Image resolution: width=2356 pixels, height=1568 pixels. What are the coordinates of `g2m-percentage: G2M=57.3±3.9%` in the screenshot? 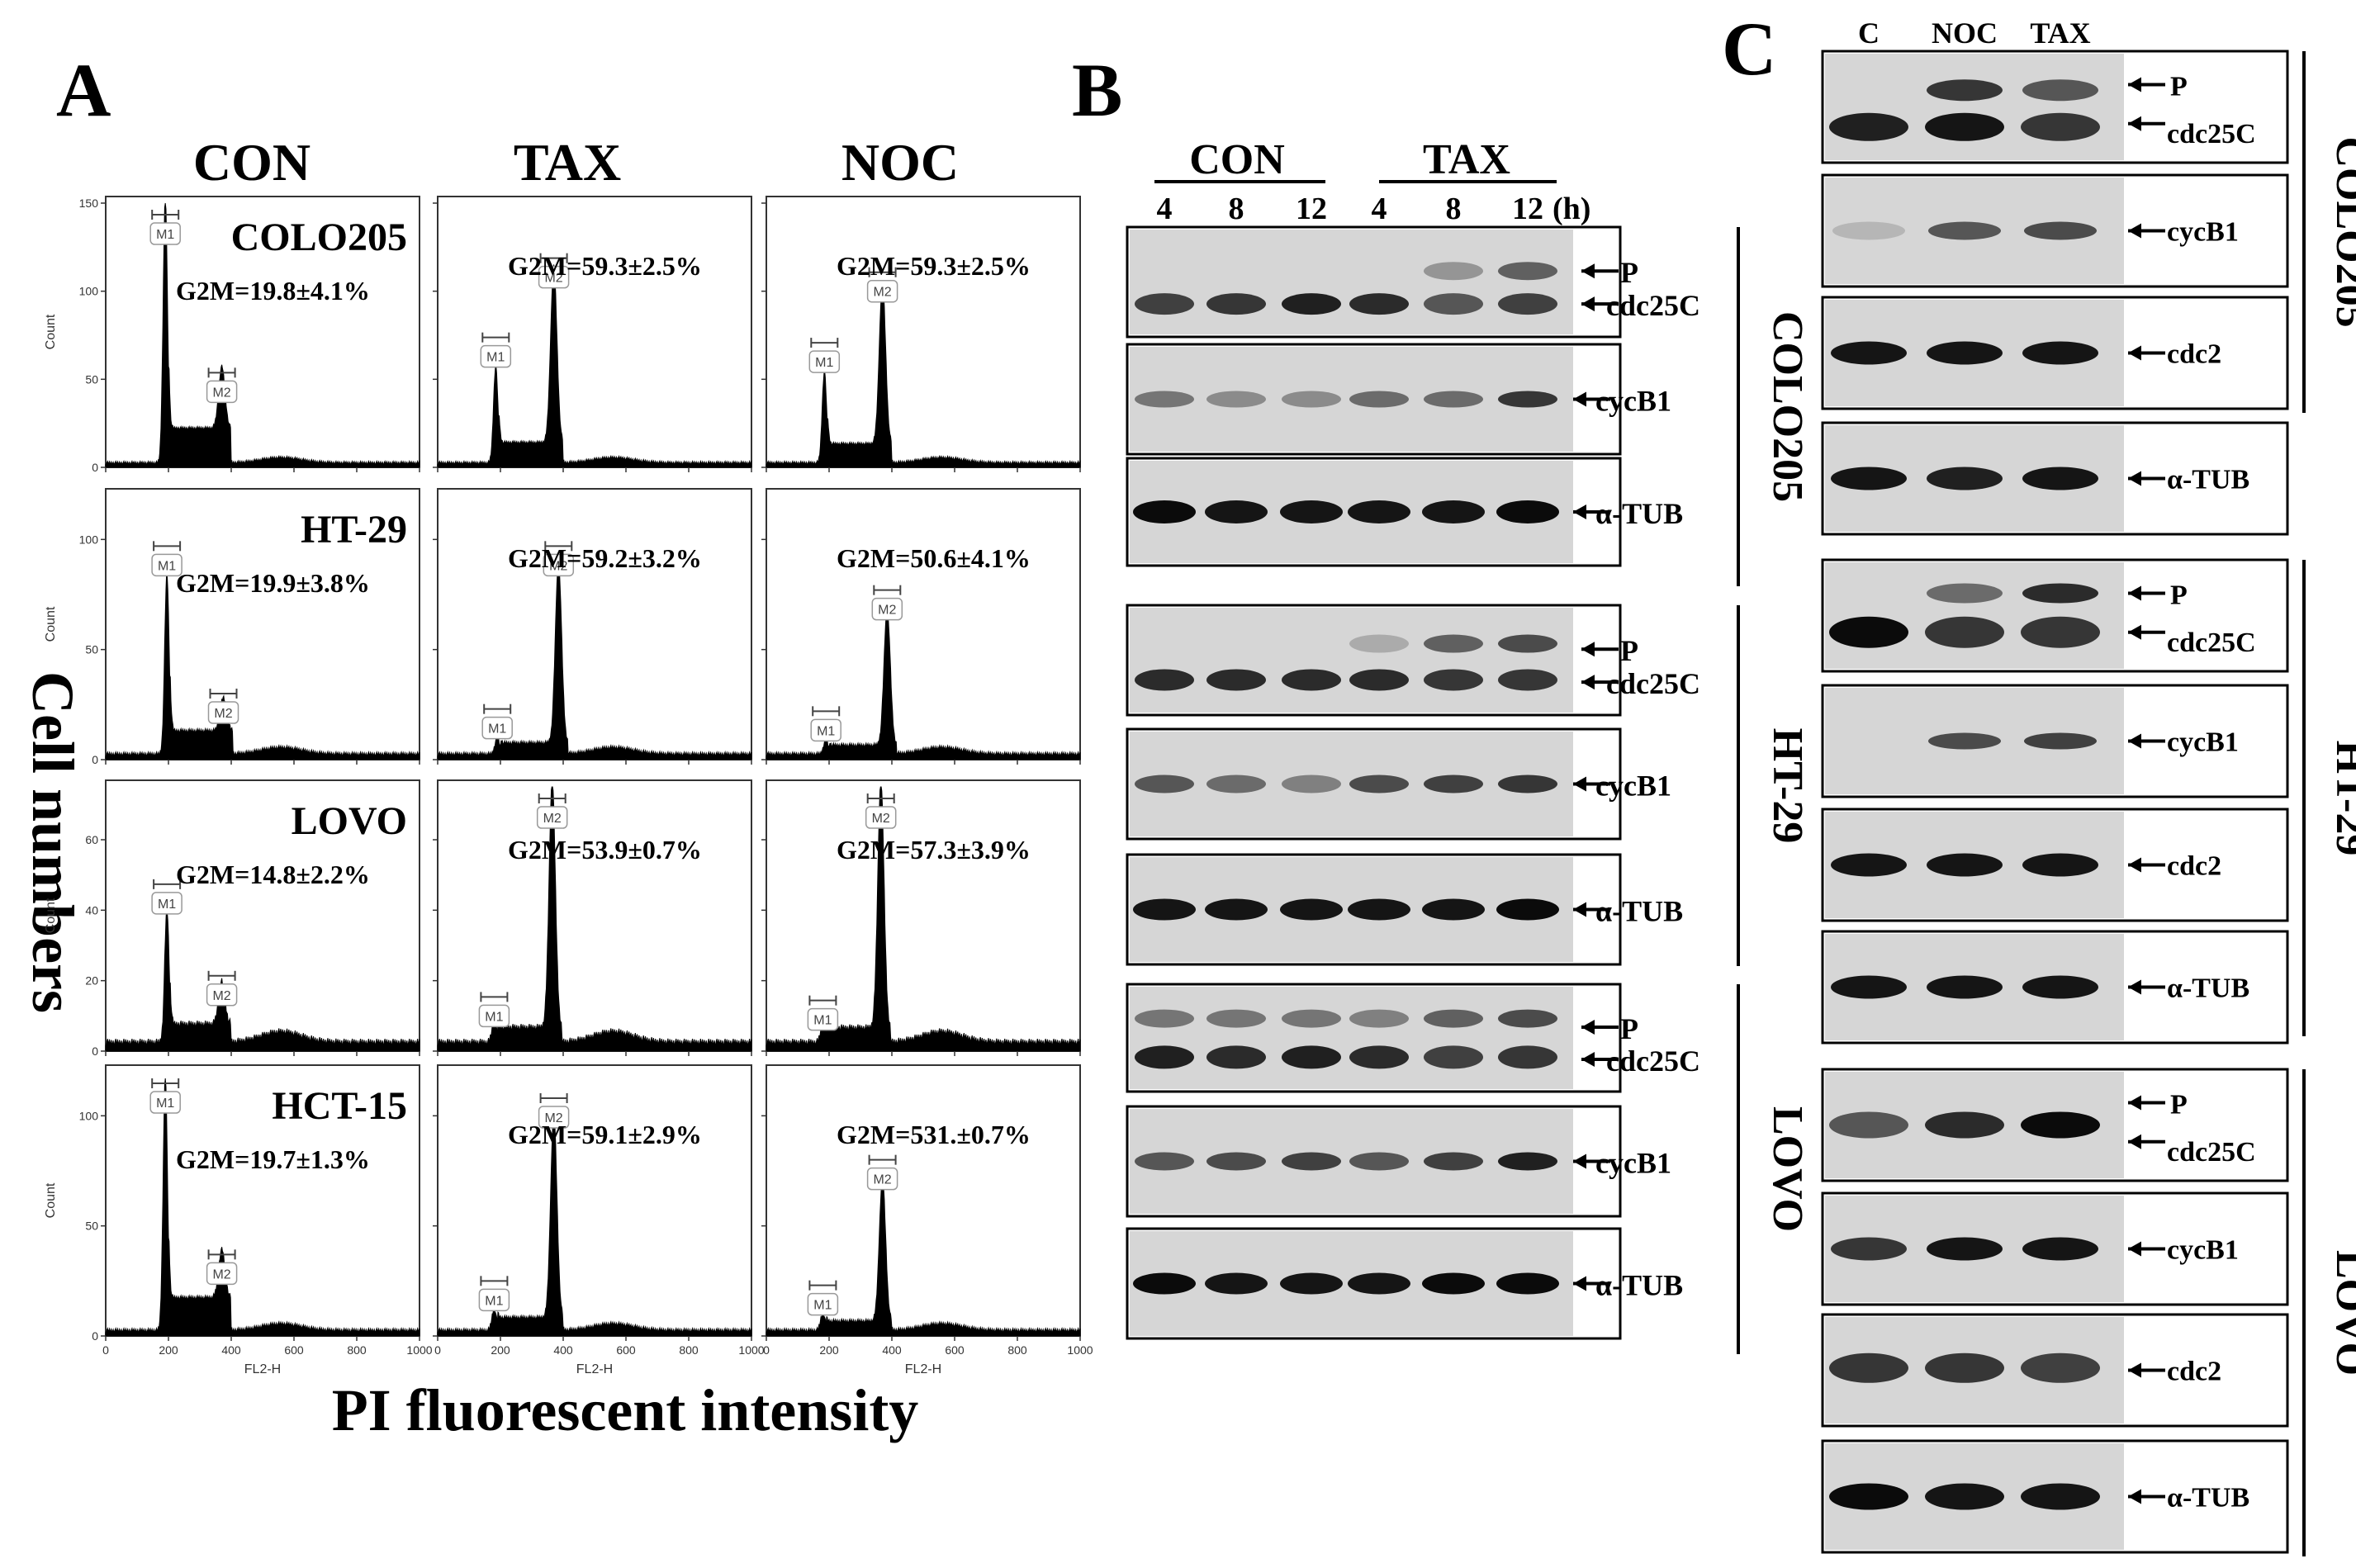 It's located at (934, 850).